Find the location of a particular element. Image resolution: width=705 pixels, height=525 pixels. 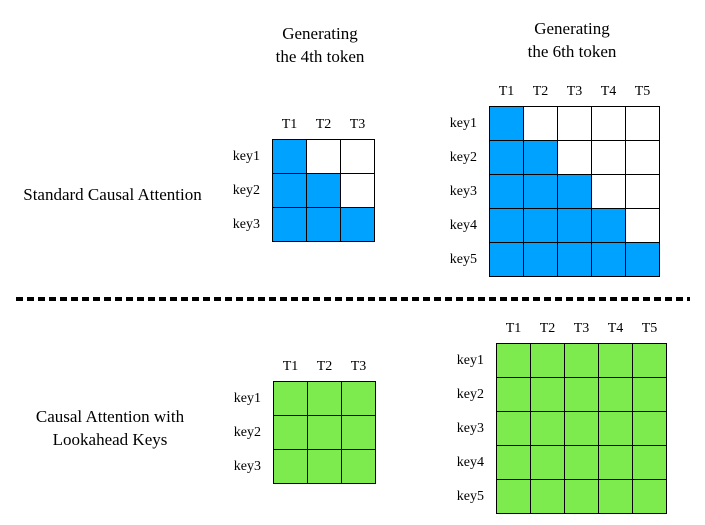

title-line: Generating is located at coordinates (572, 28).